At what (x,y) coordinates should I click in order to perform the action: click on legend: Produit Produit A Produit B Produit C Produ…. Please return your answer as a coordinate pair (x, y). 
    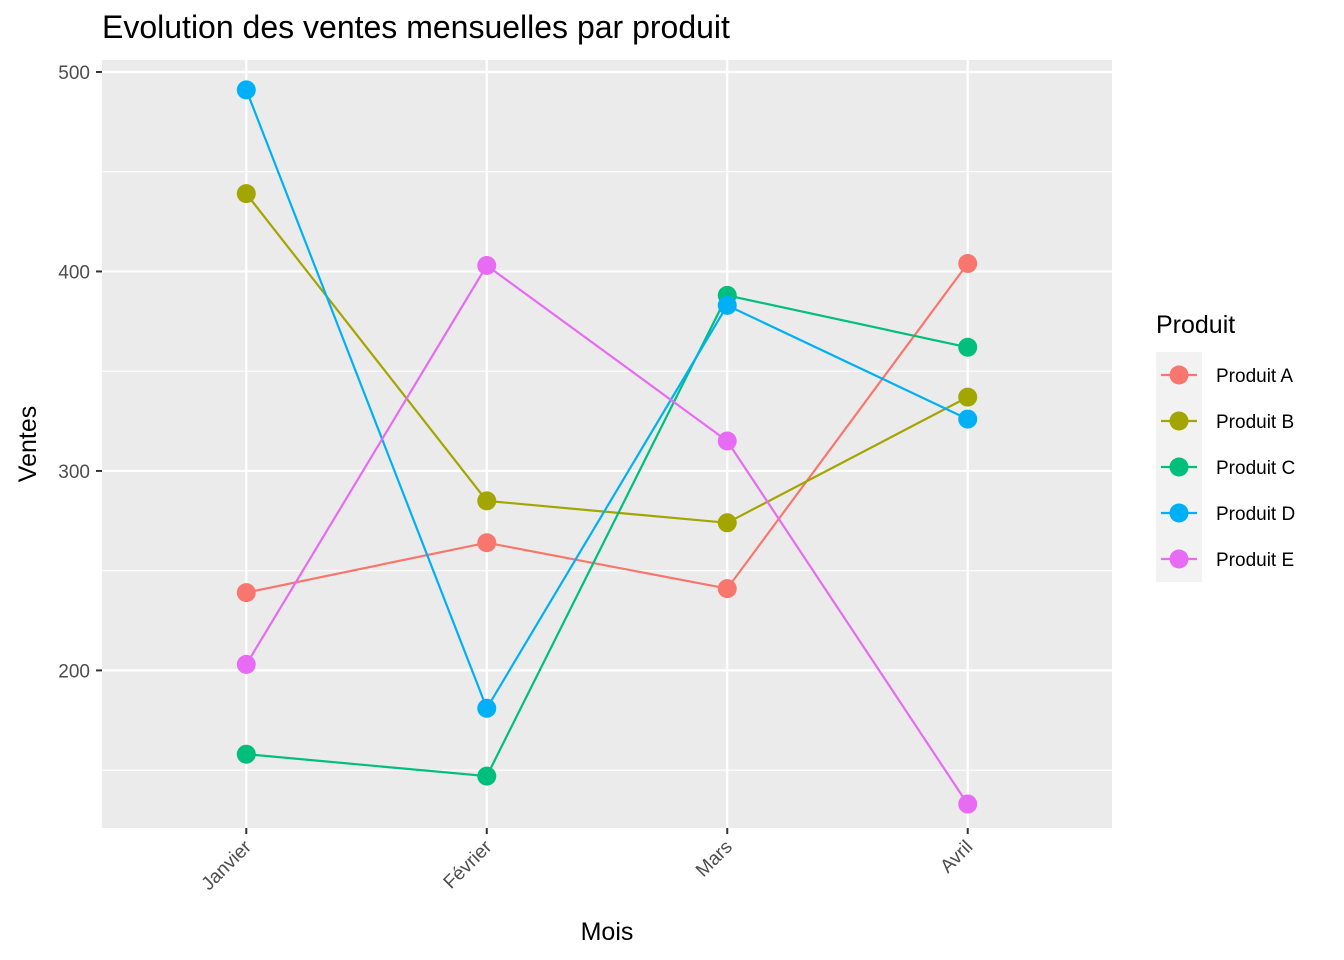
    Looking at the image, I should click on (1225, 446).